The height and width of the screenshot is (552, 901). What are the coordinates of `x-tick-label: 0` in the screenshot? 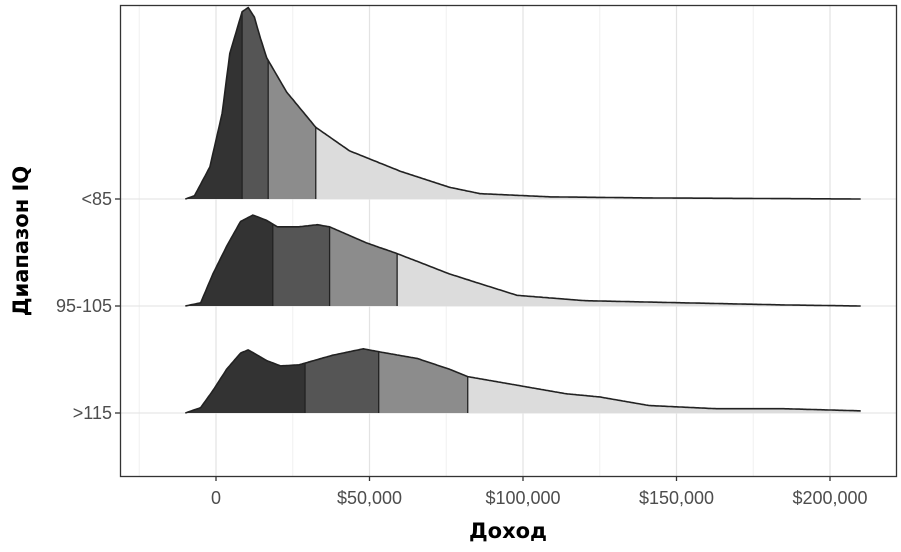 It's located at (216, 498).